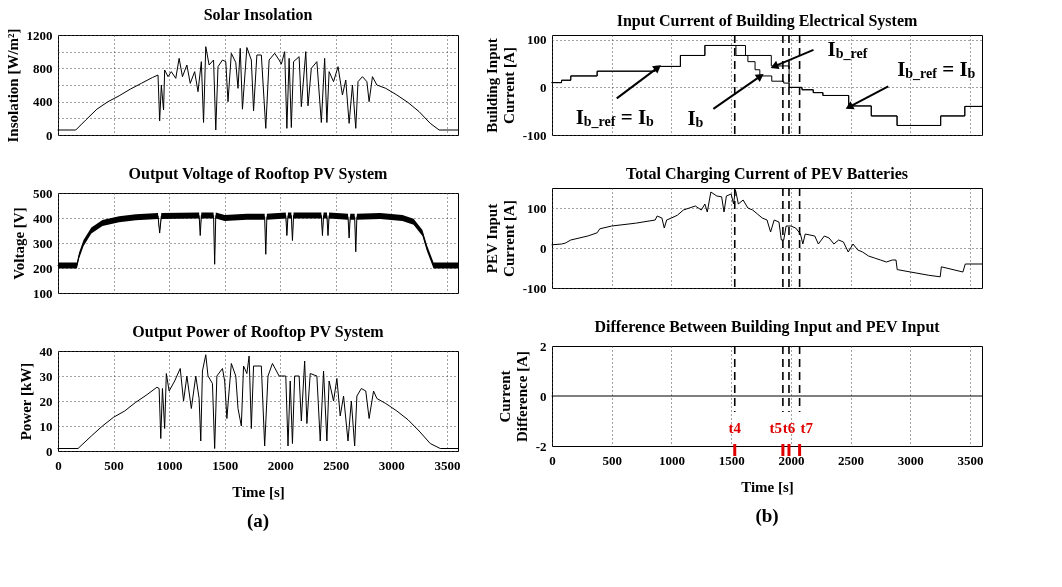 The image size is (1062, 587). What do you see at coordinates (43, 268) in the screenshot?
I see `y-tick-label: 200` at bounding box center [43, 268].